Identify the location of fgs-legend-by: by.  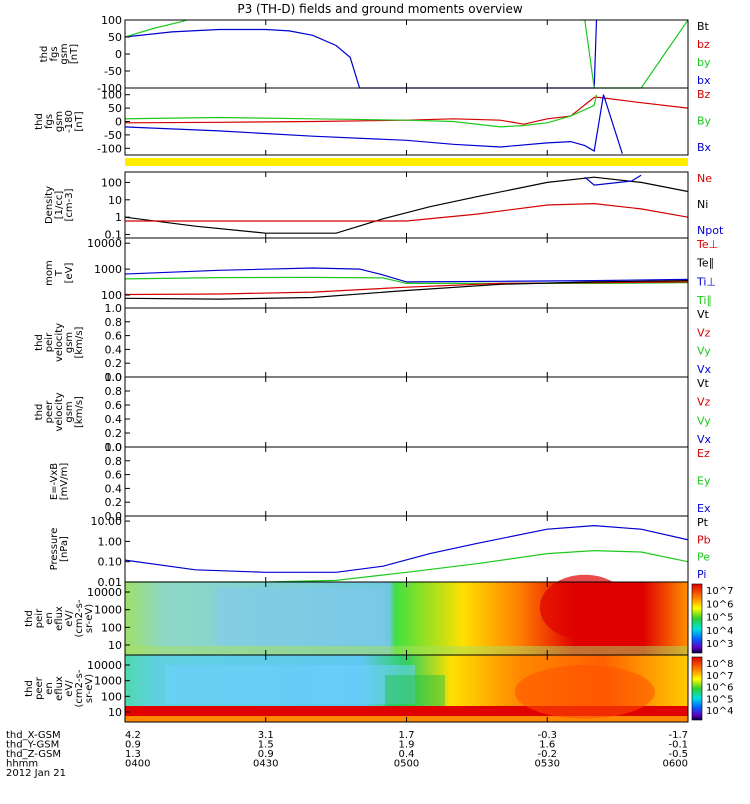
(704, 62).